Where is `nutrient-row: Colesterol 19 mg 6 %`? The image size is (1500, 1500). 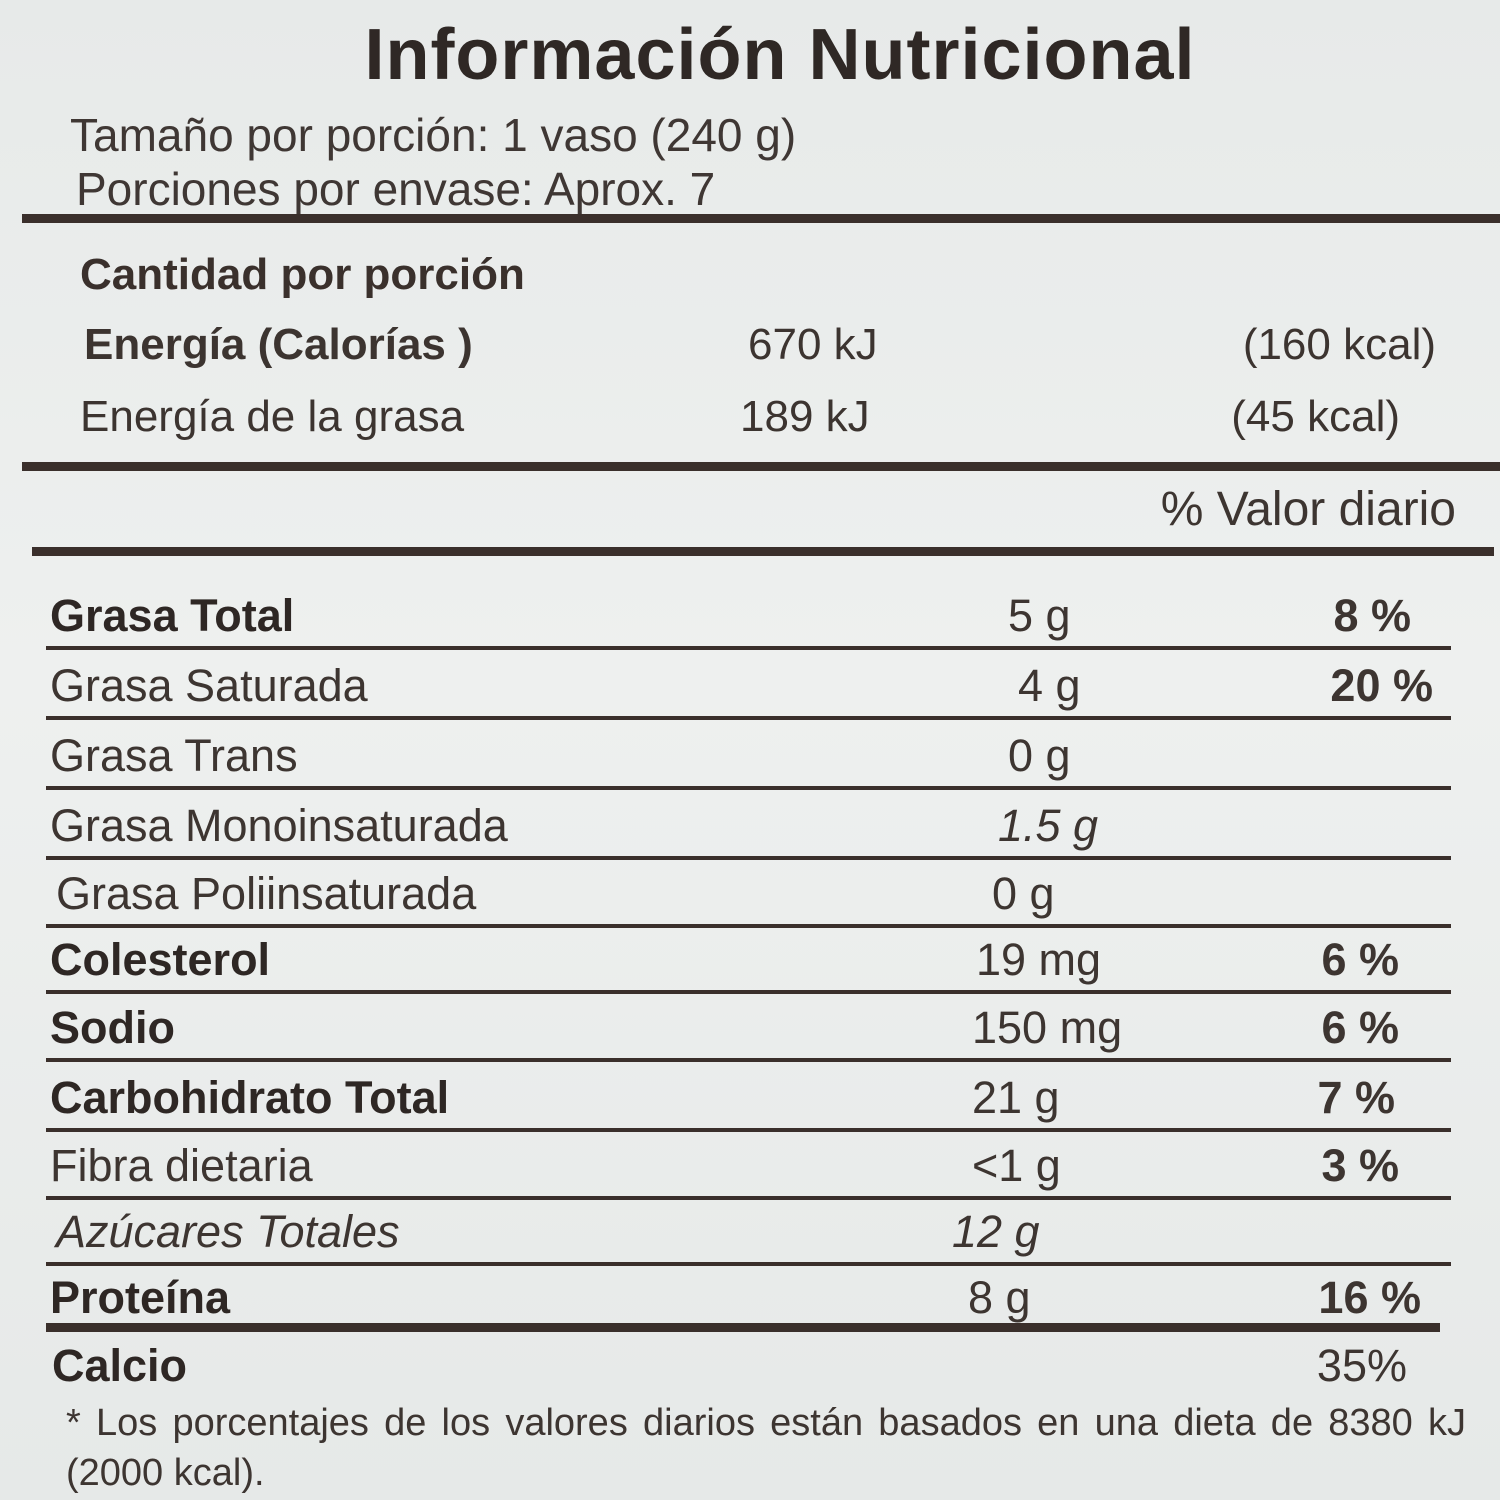 nutrient-row: Colesterol 19 mg 6 % is located at coordinates (748, 958).